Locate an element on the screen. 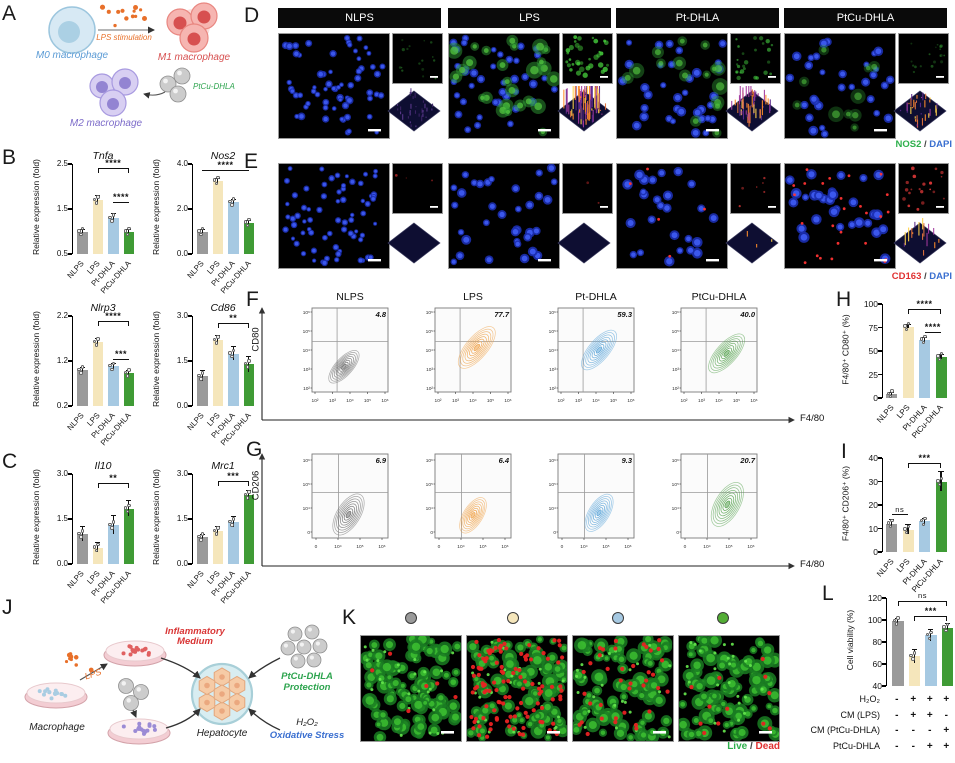 The width and height of the screenshot is (955, 763). group-header: PtCu-DHLA is located at coordinates (865, 18).